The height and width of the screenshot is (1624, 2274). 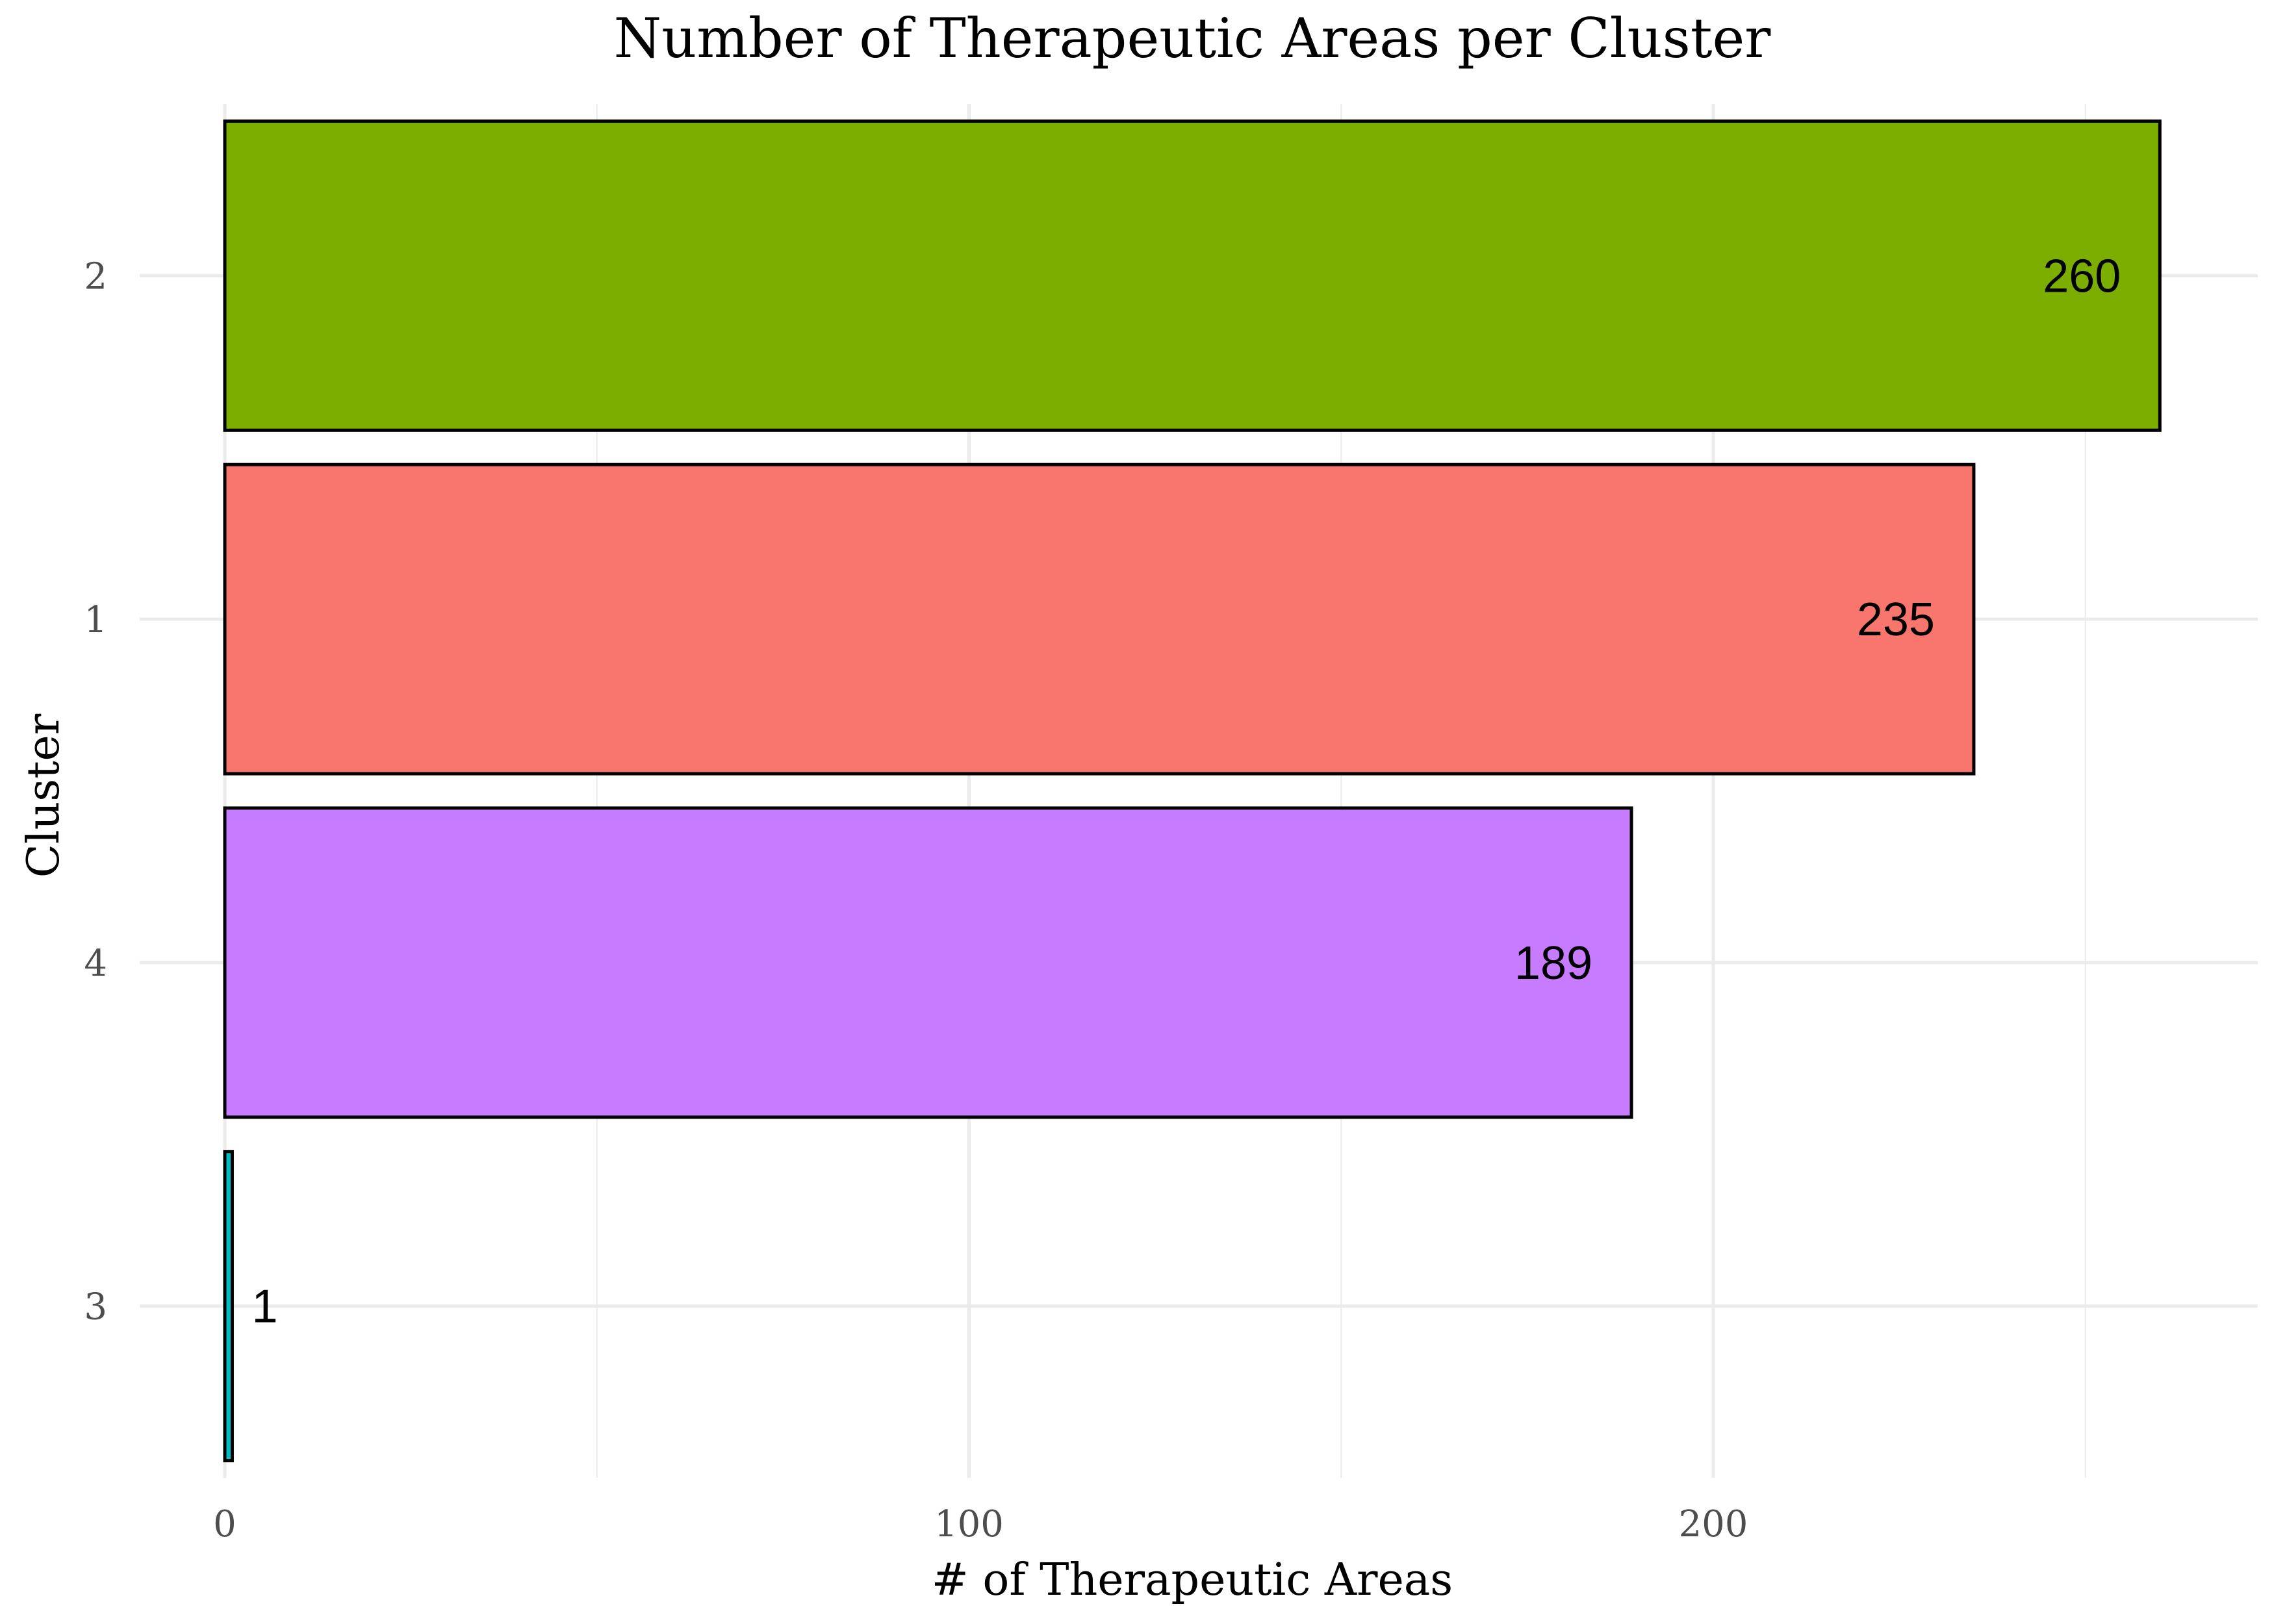 I want to click on chart-title: Number of Therapeutic Areas per Cluster, so click(x=1193, y=38).